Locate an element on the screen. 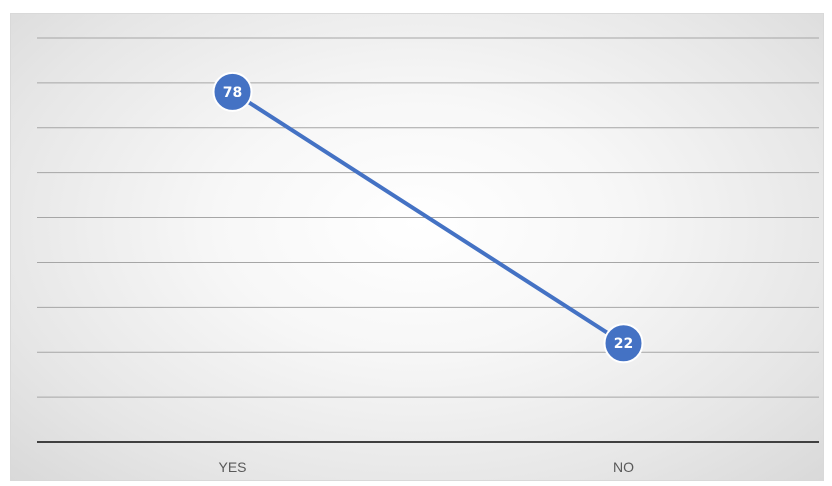 This screenshot has height=486, width=832. x-tick-label: YES is located at coordinates (232, 467).